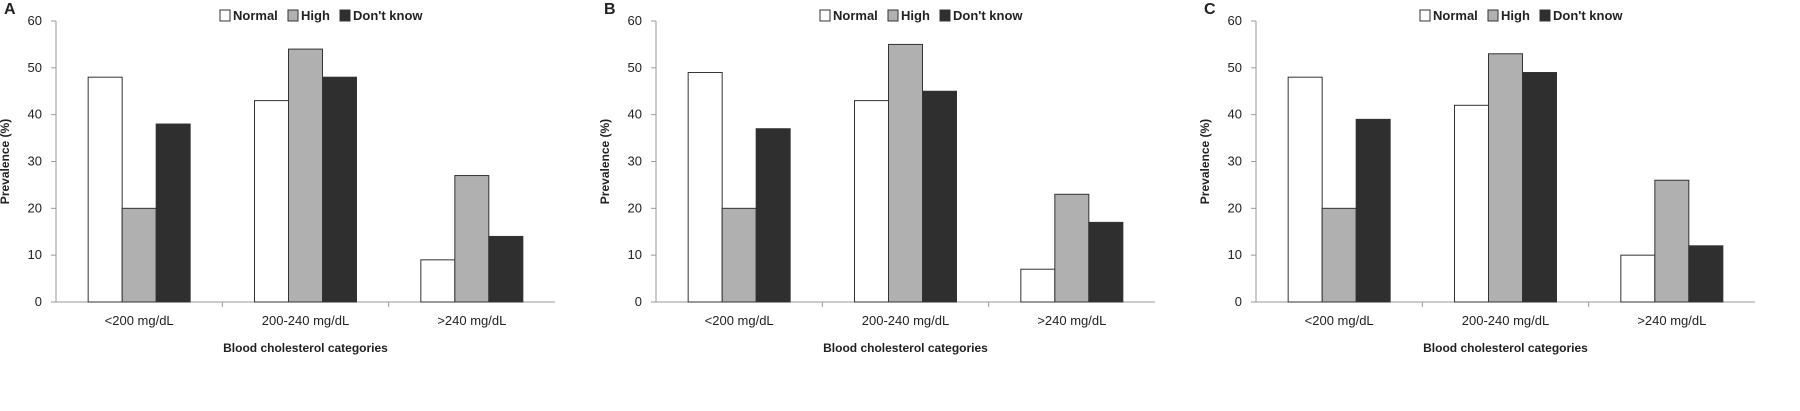 Image resolution: width=1800 pixels, height=411 pixels. I want to click on panel-letter: C, so click(1210, 9).